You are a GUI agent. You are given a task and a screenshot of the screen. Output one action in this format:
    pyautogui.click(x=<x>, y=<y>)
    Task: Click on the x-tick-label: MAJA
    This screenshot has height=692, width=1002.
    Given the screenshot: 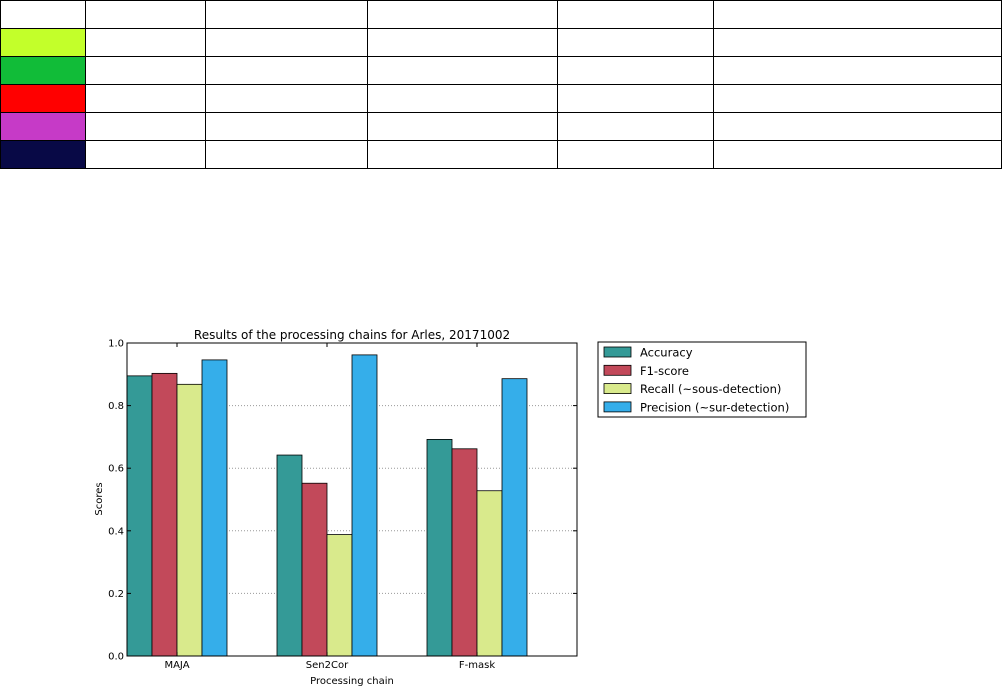 What is the action you would take?
    pyautogui.click(x=176, y=665)
    